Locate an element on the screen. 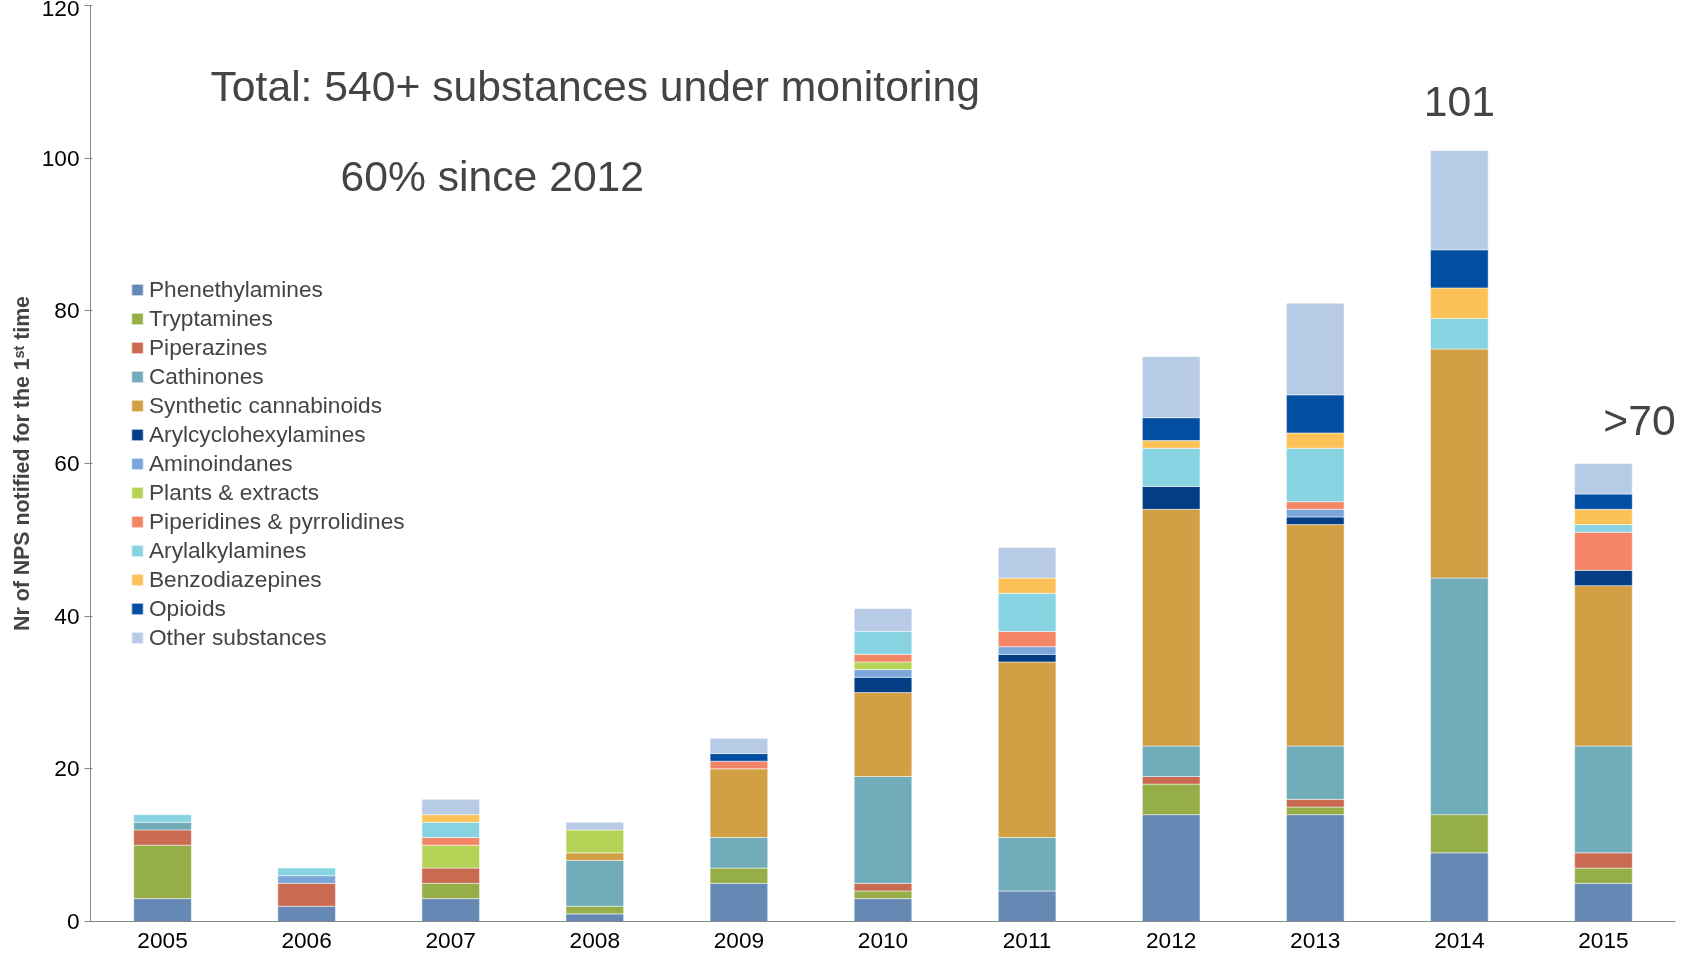 Image resolution: width=1694 pixels, height=970 pixels. x-tick-label: 2005 is located at coordinates (162, 939).